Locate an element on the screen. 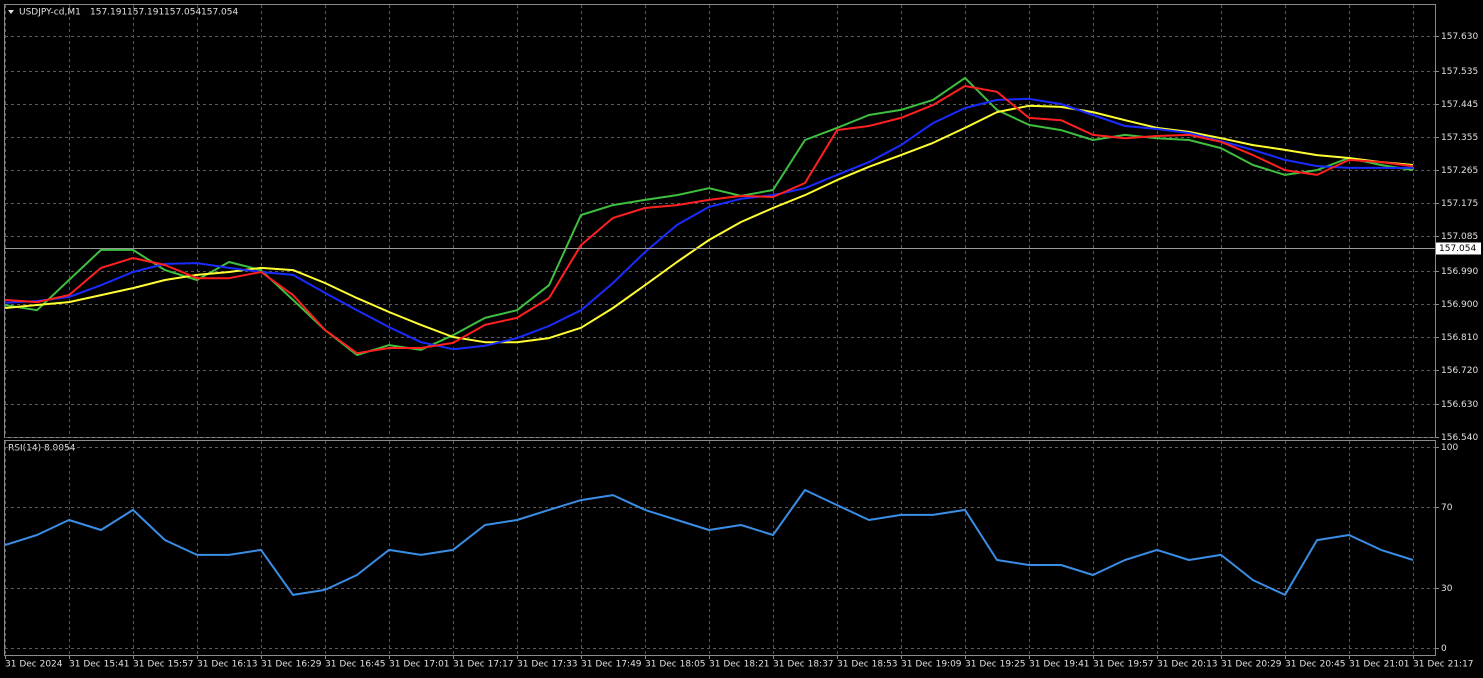 The width and height of the screenshot is (1483, 678). y-tick-label: 157.265 is located at coordinates (1459, 171).